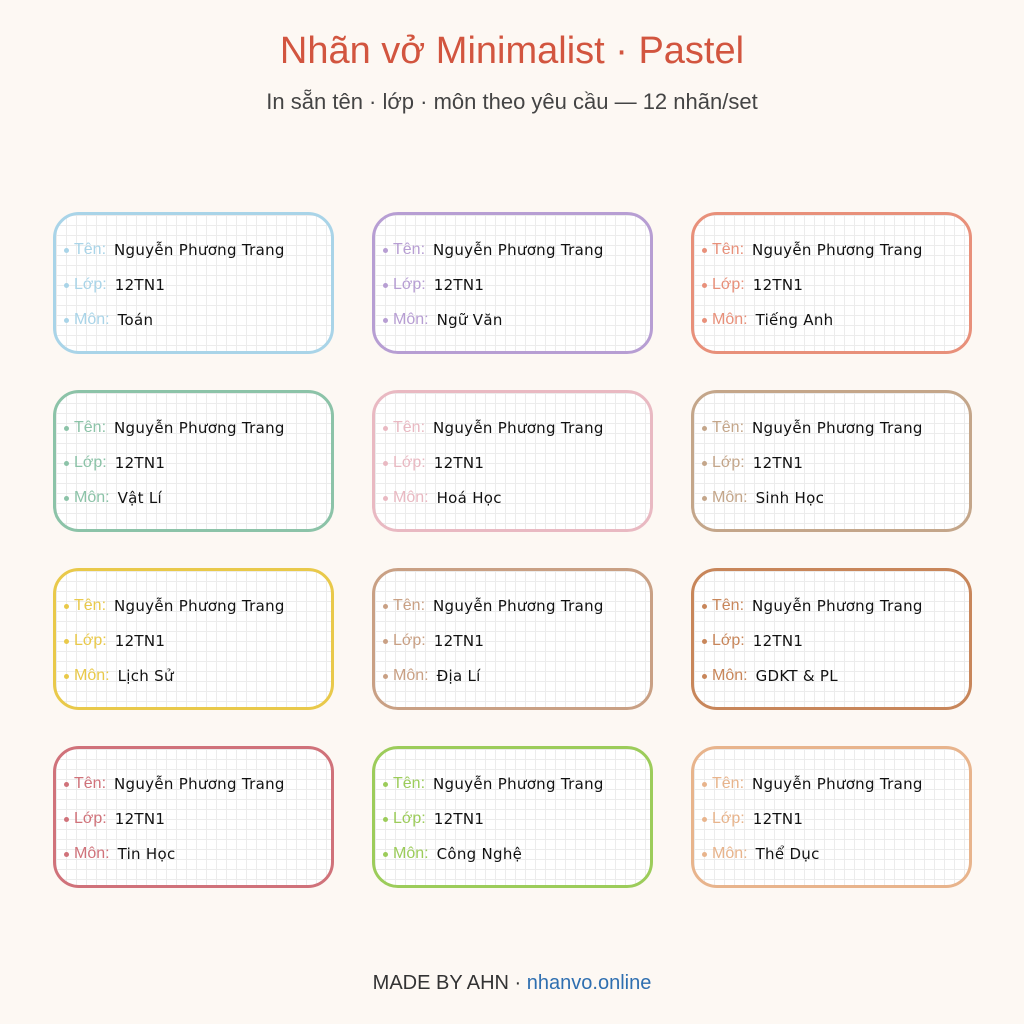  What do you see at coordinates (589, 983) in the screenshot?
I see `link: nhanvo.online` at bounding box center [589, 983].